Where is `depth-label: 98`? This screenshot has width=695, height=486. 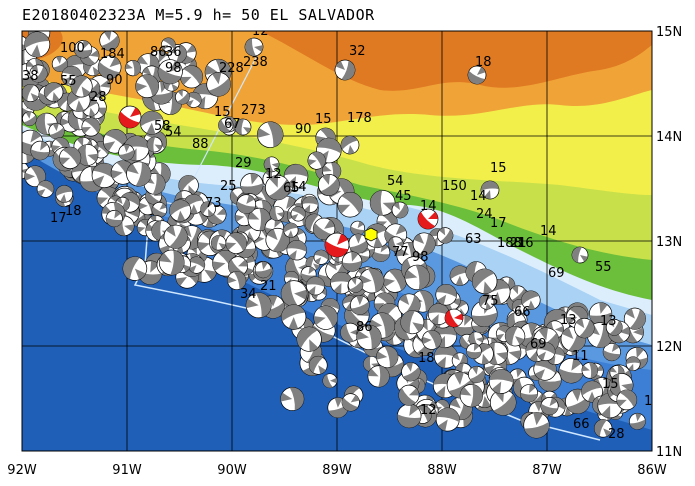
depth-label: 98 is located at coordinates (173, 68).